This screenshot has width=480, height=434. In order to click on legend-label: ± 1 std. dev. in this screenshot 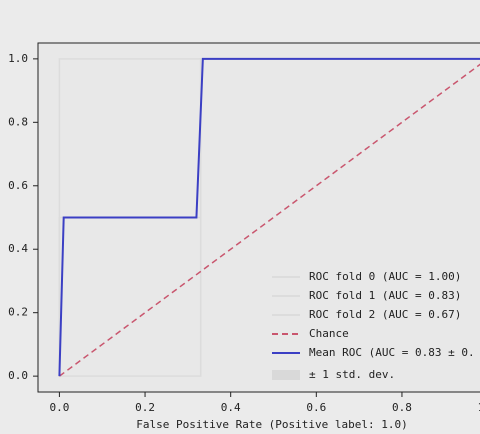, I will do `click(352, 374)`.